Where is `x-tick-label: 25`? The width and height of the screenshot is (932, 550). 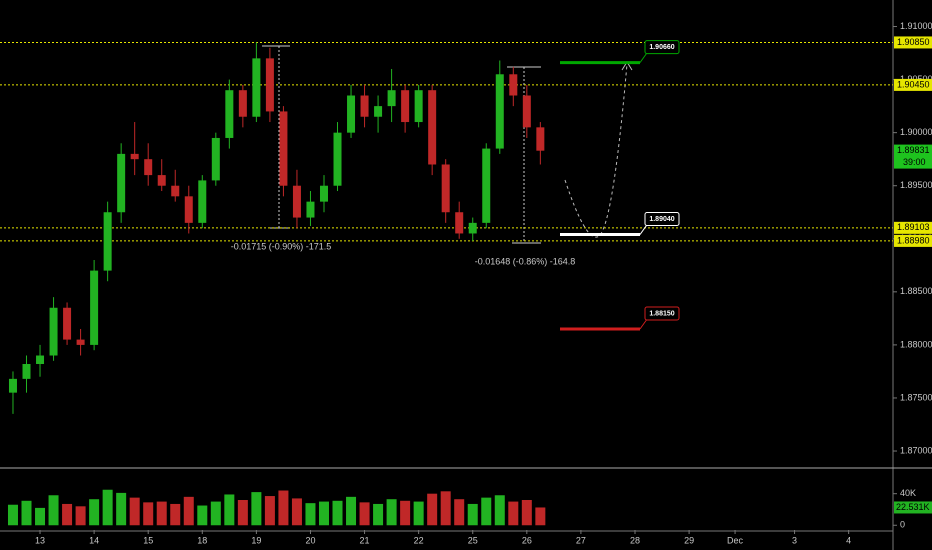 x-tick-label: 25 is located at coordinates (473, 540).